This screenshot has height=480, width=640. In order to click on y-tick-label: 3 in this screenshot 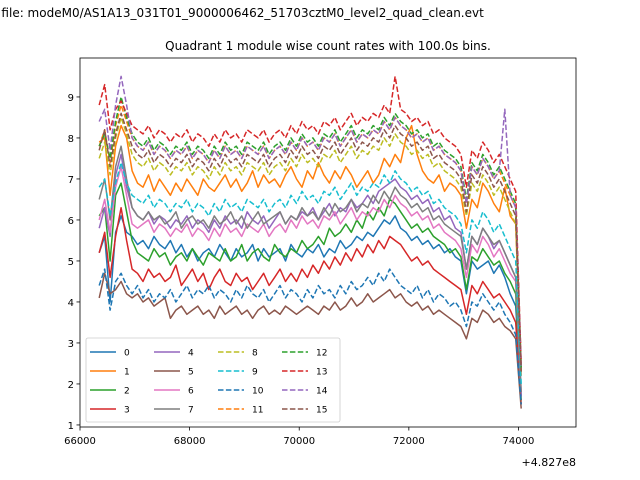, I will do `click(71, 344)`.